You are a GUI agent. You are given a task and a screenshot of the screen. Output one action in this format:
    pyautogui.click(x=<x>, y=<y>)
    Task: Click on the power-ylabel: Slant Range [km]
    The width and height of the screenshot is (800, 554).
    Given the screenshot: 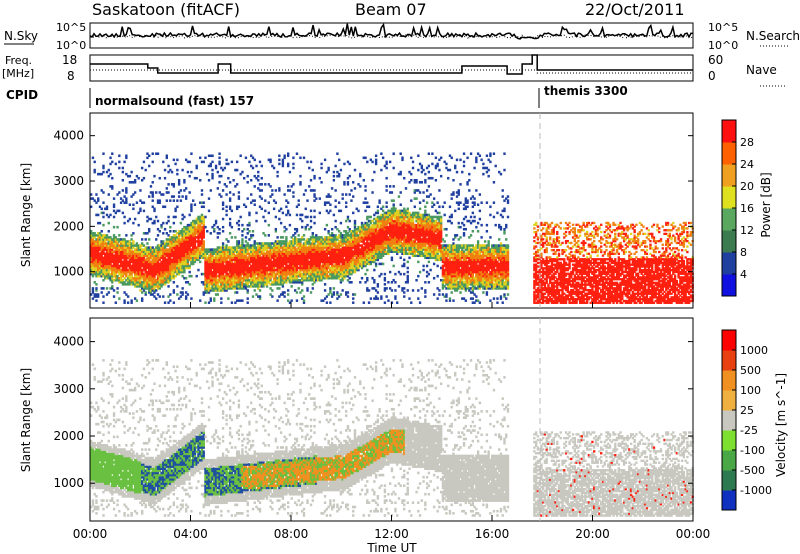 What is the action you would take?
    pyautogui.click(x=26, y=215)
    